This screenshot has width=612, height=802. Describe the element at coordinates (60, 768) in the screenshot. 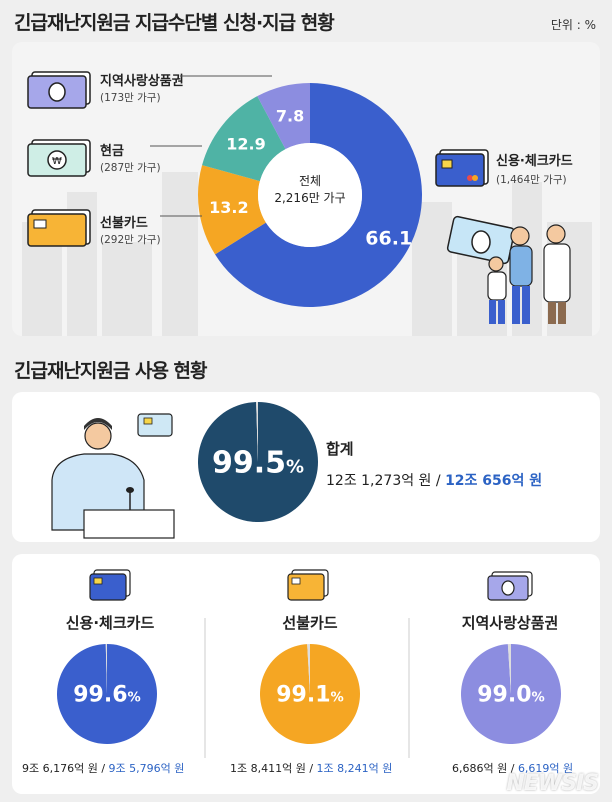

I see `credit-amount-total: 9조 6,176억 원` at that location.